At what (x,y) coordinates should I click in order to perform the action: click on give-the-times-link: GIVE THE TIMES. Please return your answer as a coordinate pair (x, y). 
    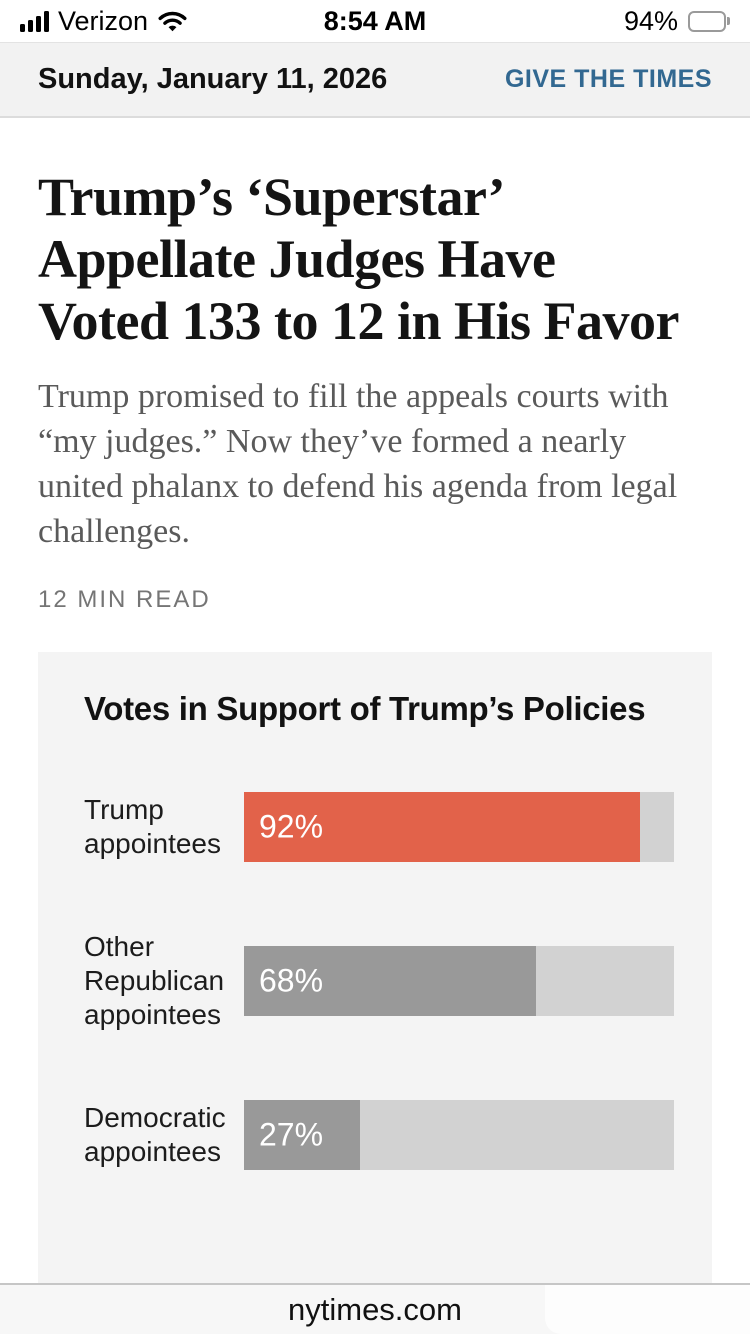
    Looking at the image, I should click on (608, 79).